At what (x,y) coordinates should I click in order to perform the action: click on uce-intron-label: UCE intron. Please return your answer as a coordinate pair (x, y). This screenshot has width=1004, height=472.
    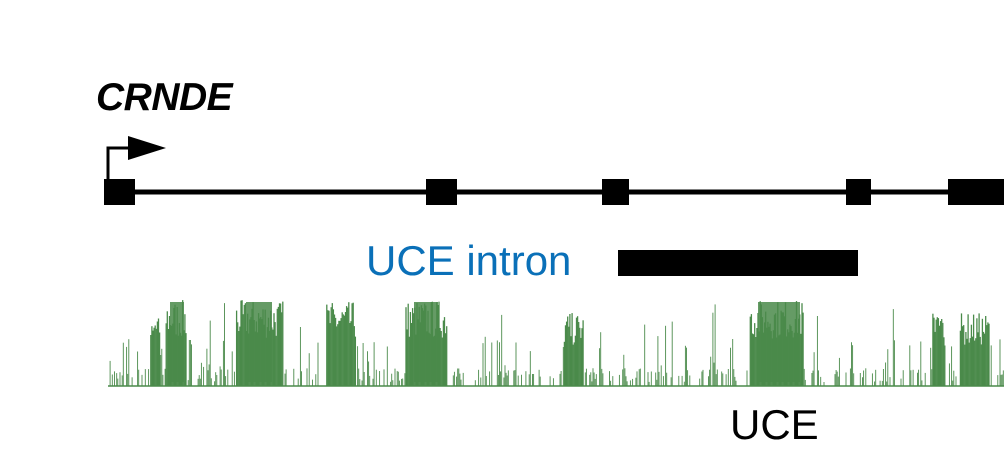
    Looking at the image, I should click on (469, 260).